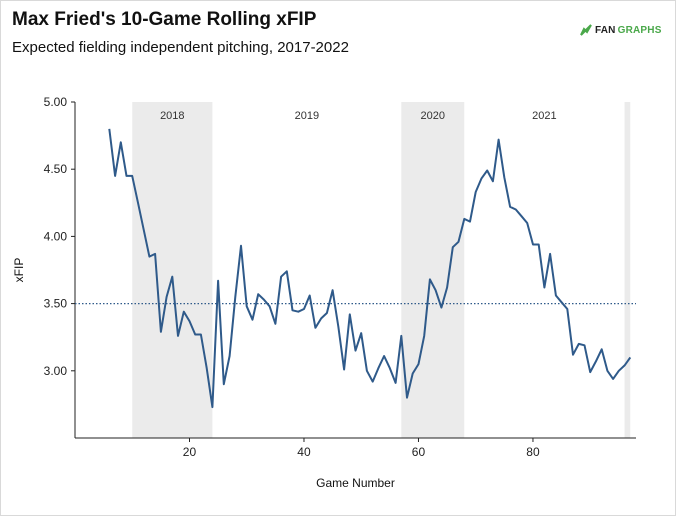 The image size is (676, 516). What do you see at coordinates (639, 30) in the screenshot?
I see `logo-text-graphs: GRAPHS` at bounding box center [639, 30].